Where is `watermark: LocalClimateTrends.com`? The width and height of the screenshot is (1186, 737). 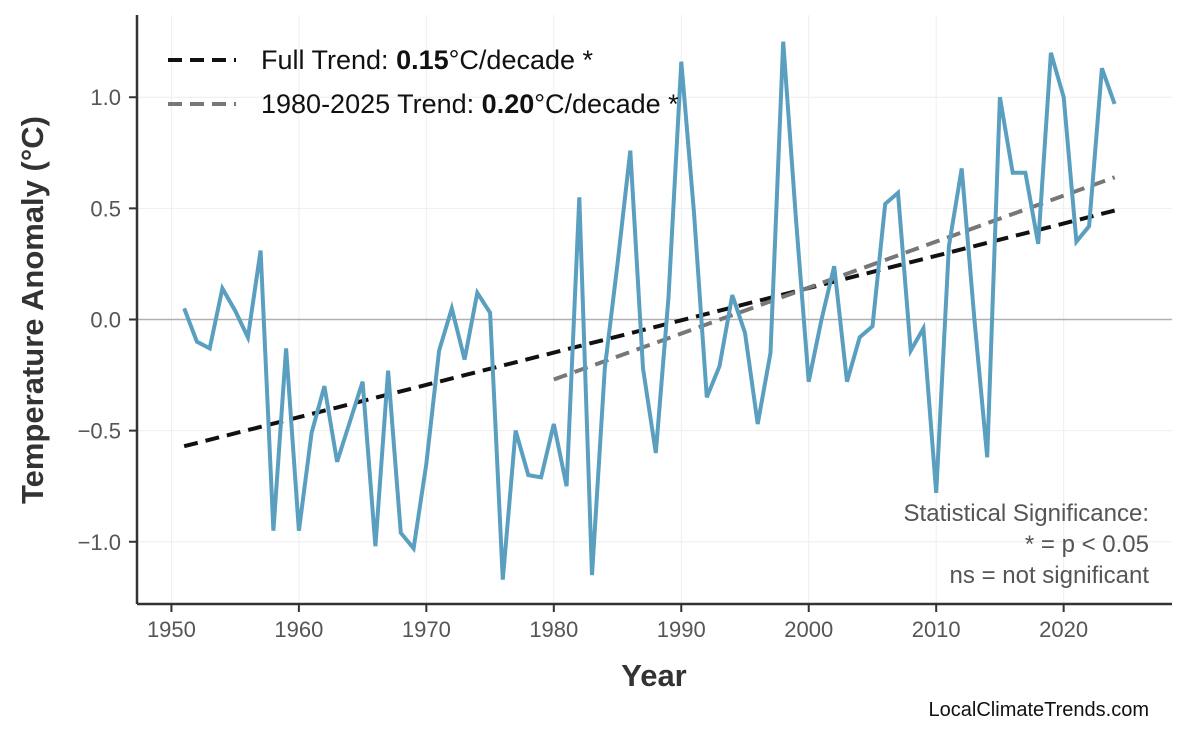 watermark: LocalClimateTrends.com is located at coordinates (1039, 710).